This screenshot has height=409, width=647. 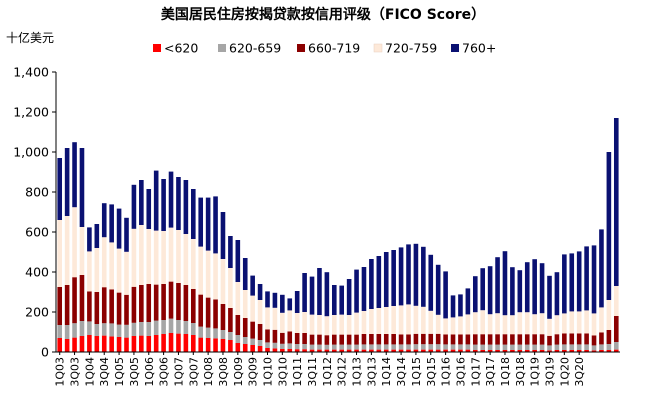 I want to click on x-tick-label: 1Q10, so click(x=268, y=372).